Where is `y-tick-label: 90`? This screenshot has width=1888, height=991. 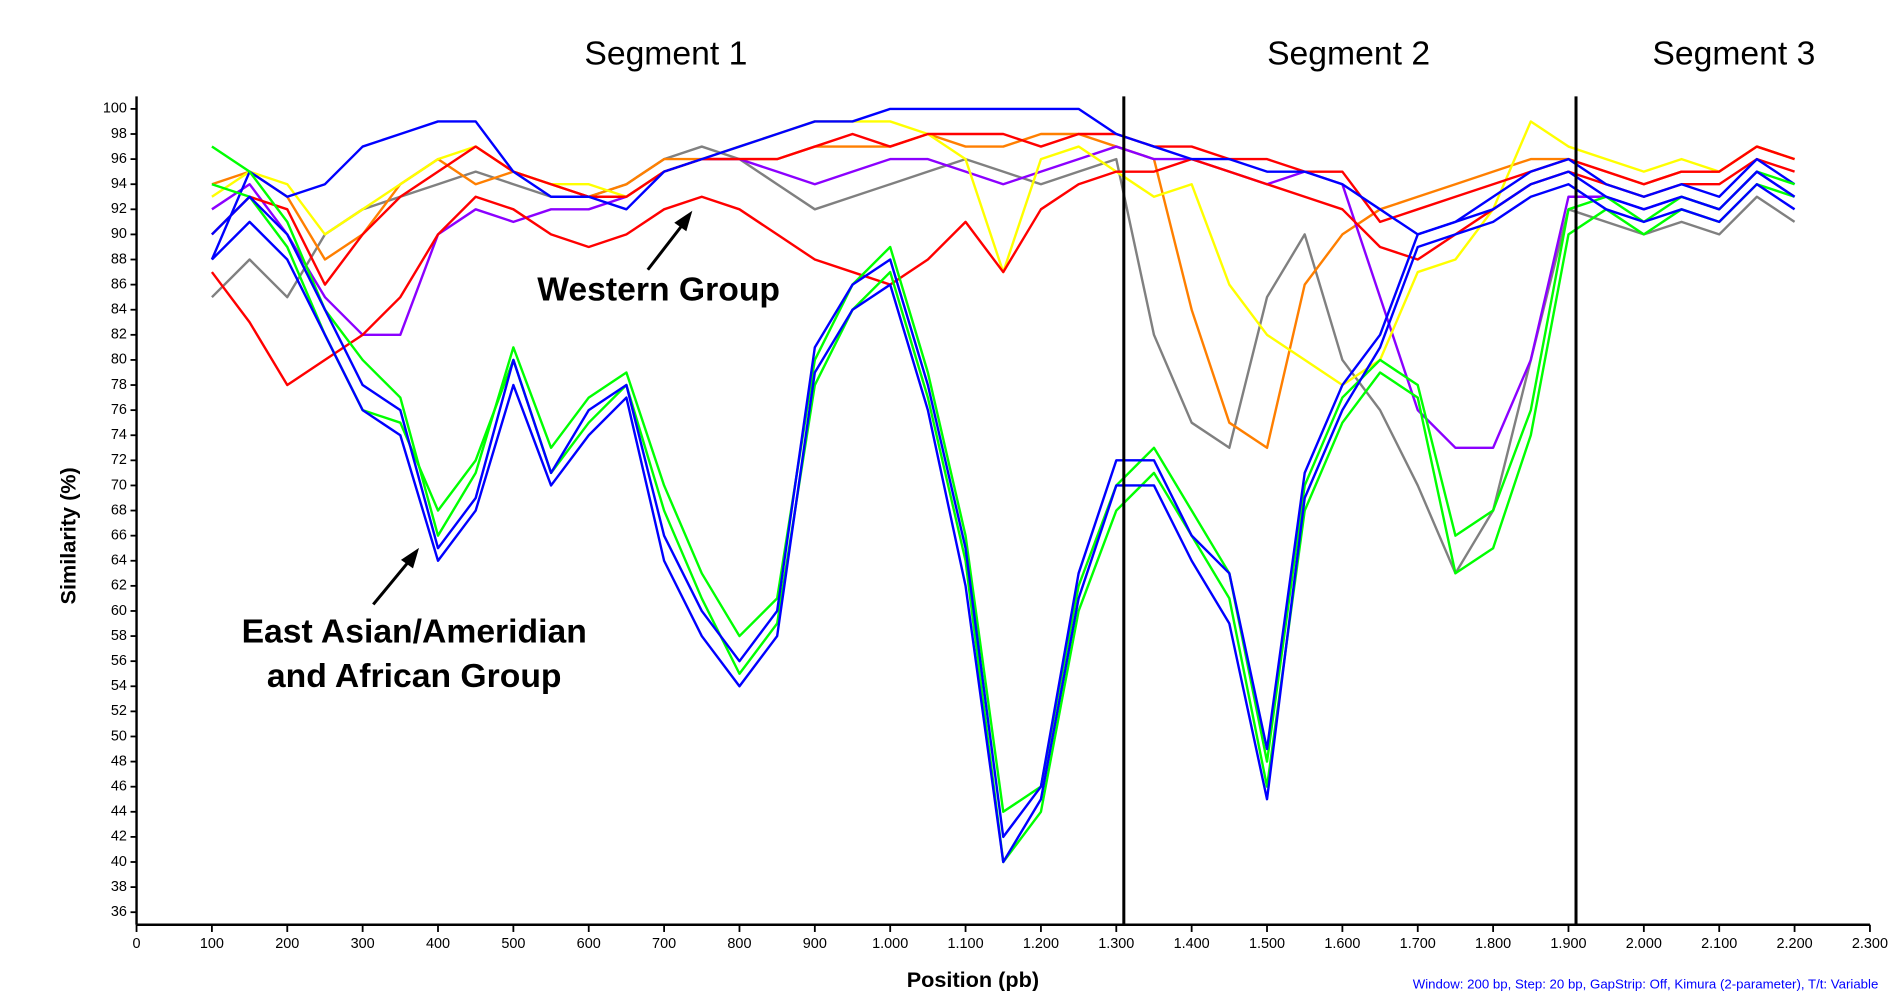
y-tick-label: 90 is located at coordinates (119, 234).